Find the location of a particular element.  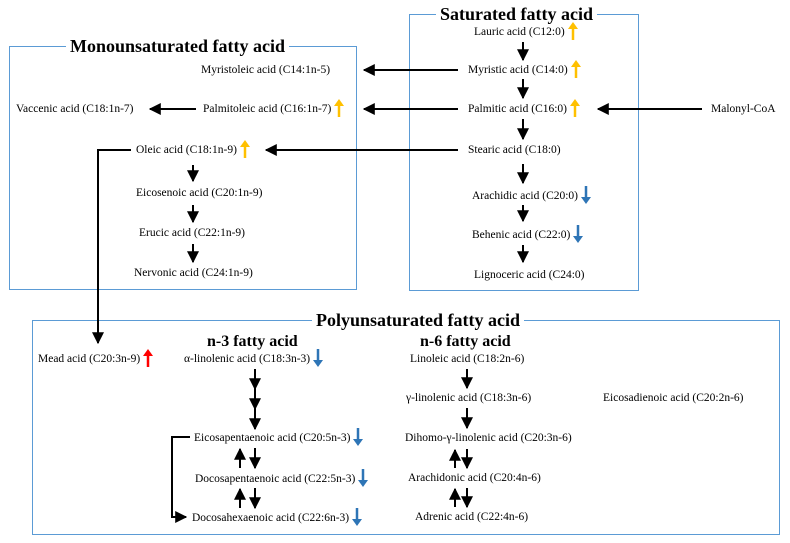

arrow-oleic-mead is located at coordinates (111, 247).